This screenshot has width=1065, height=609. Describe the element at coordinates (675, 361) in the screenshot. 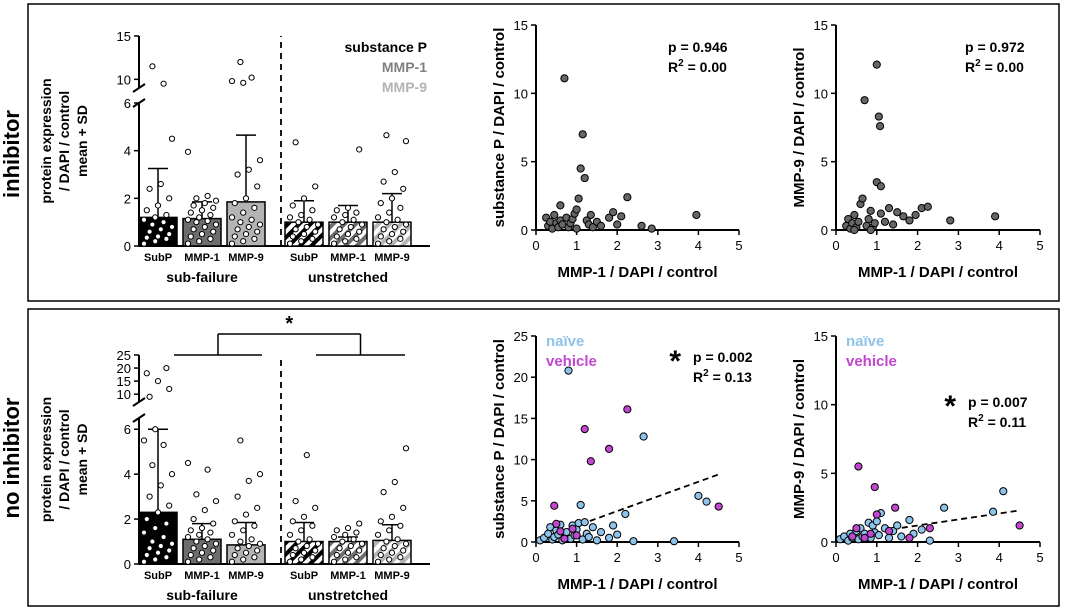

I see `noinhib-subp-significance-star: *` at that location.